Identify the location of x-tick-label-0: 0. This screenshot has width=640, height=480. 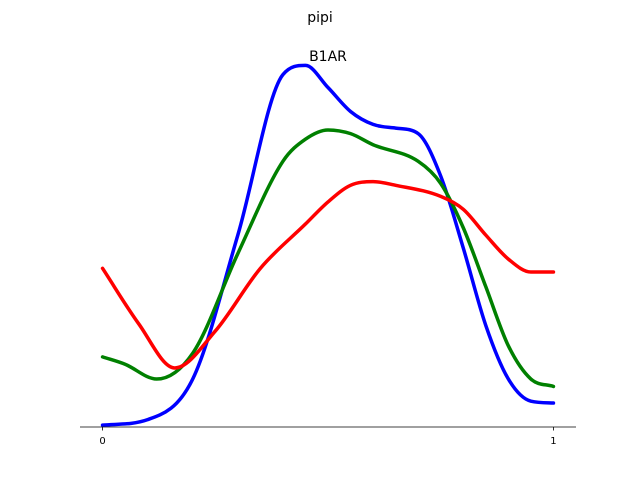
(102, 441).